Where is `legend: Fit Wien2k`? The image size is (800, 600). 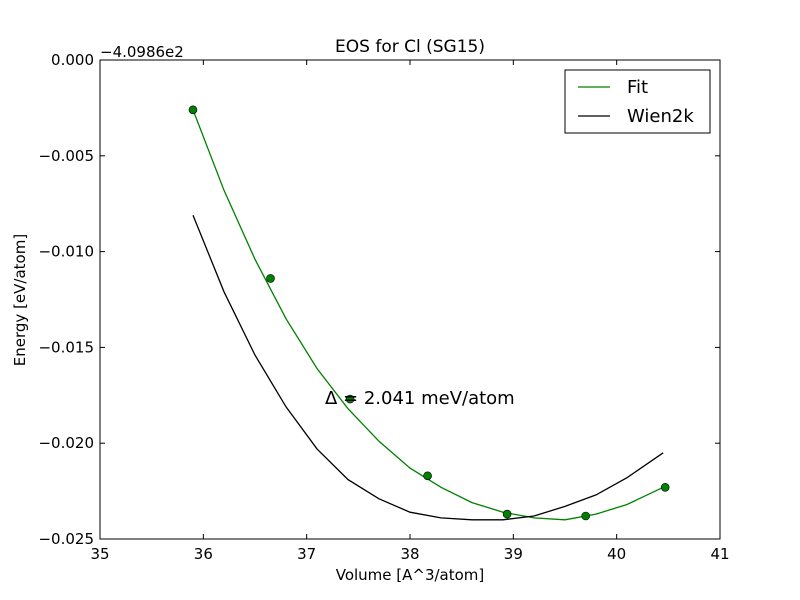 legend: Fit Wien2k is located at coordinates (637, 101).